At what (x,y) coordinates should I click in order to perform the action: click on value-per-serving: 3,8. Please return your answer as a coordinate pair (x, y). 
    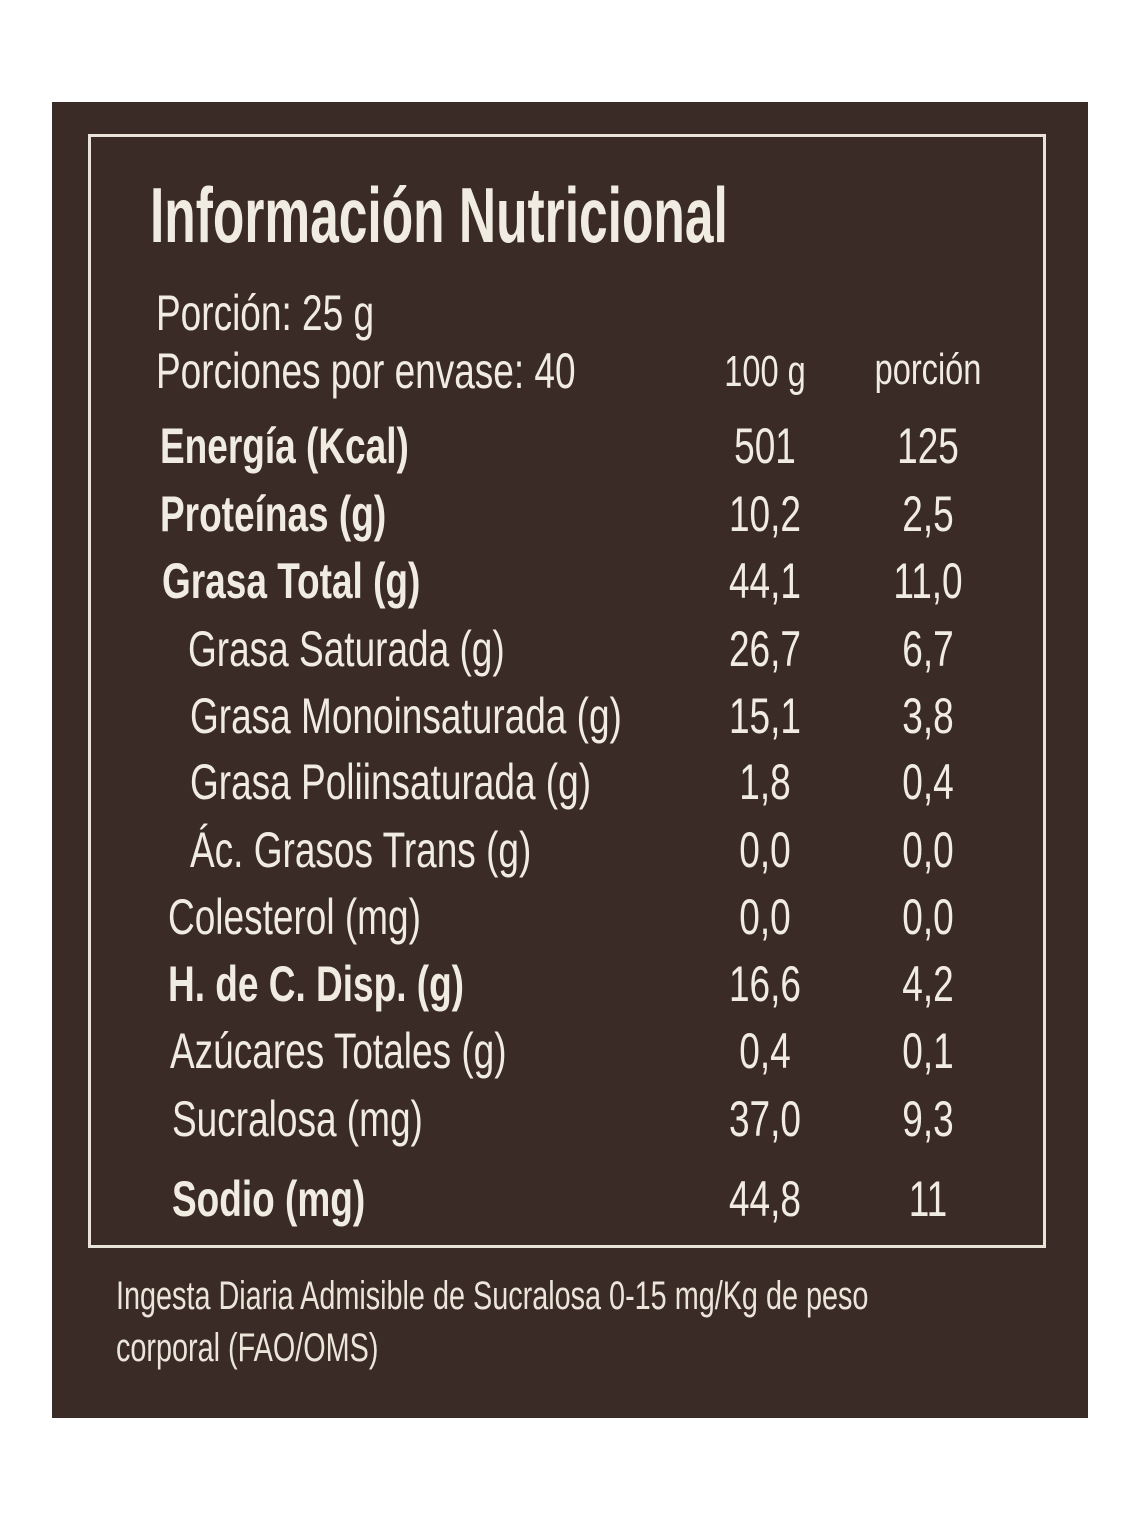
    Looking at the image, I should click on (928, 716).